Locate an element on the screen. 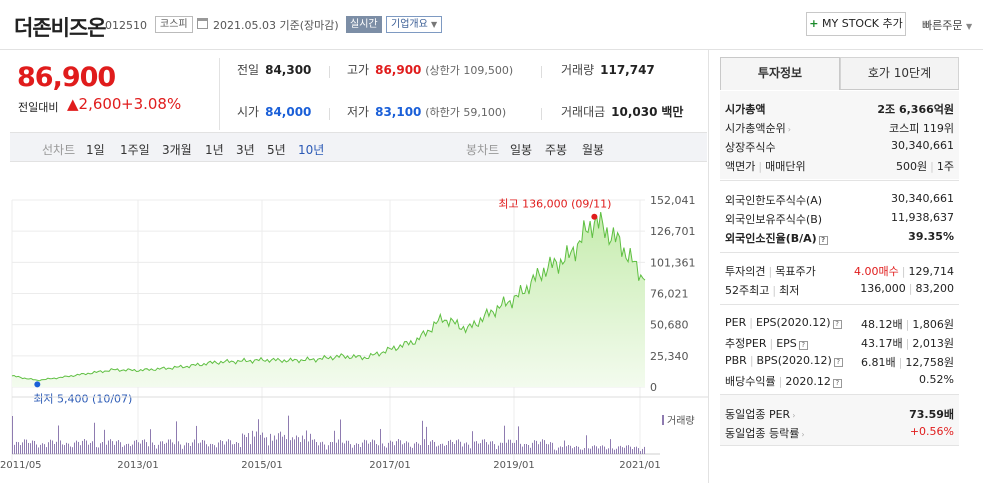 Image resolution: width=983 pixels, height=483 pixels. quick-order-dropdown: 빠른주문 ▼ is located at coordinates (947, 25).